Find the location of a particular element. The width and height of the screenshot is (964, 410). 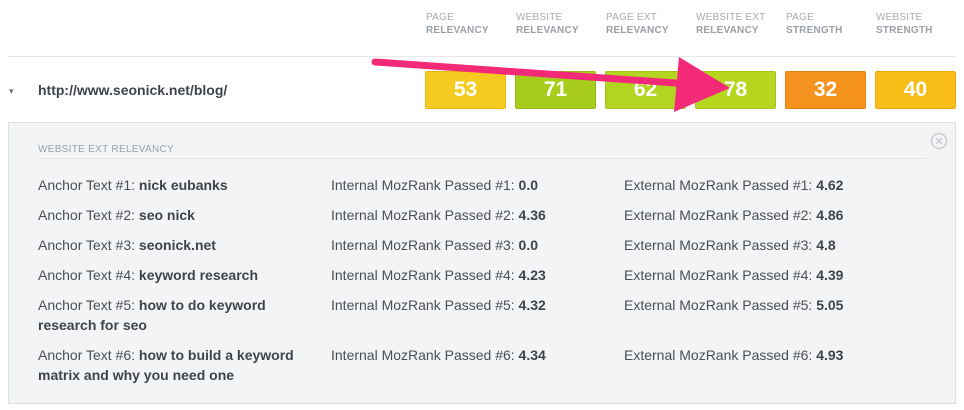

internal-mozrank-cell: Internal MozRank Passed #6: 4.34 is located at coordinates (471, 355).